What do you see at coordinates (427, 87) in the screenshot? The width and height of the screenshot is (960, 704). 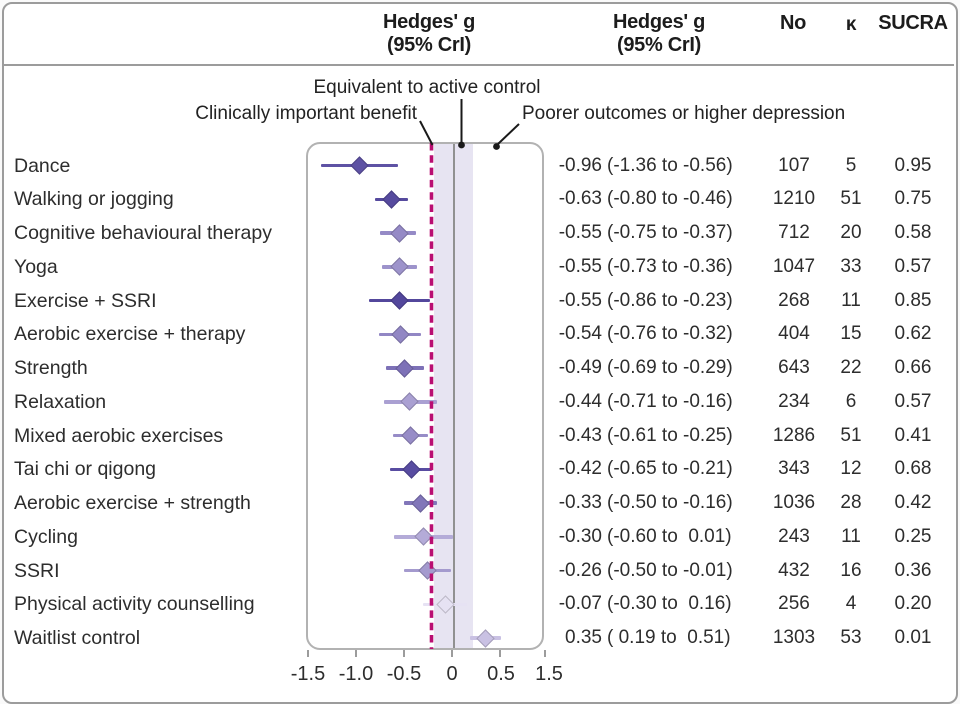 I see `annotation-equivalent: Equivalent to active control` at bounding box center [427, 87].